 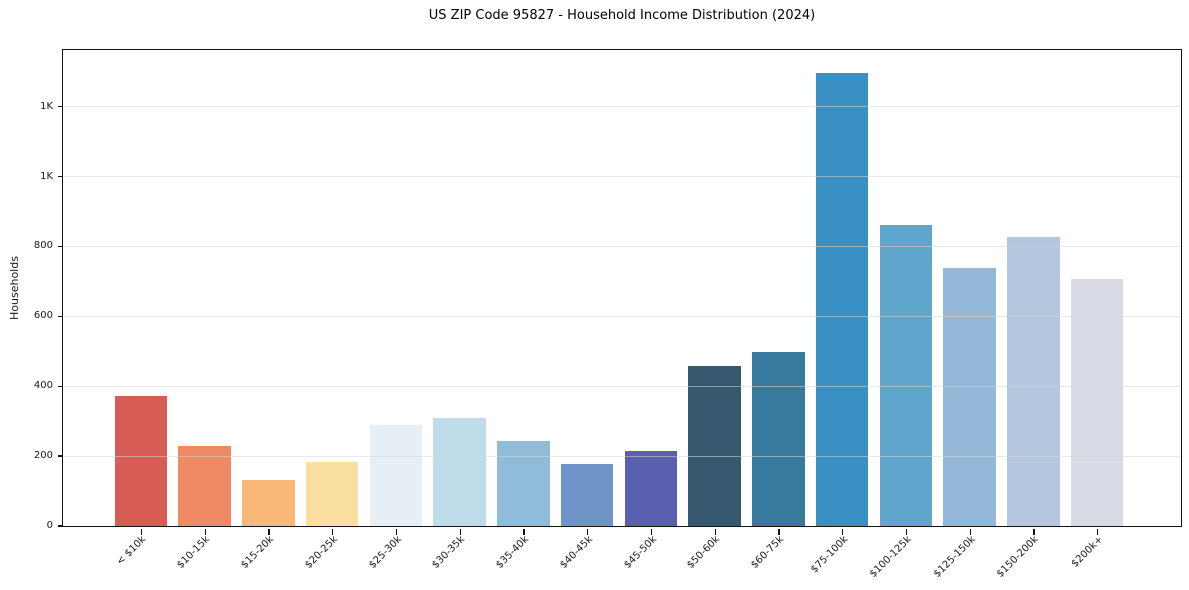 I want to click on bar-slot: $60-75k, so click(x=779, y=310).